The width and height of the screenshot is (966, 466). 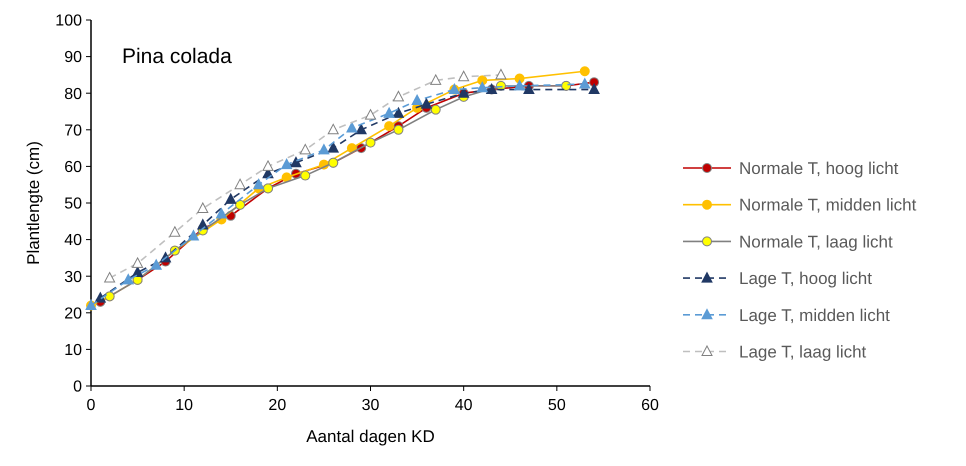 What do you see at coordinates (73, 94) in the screenshot?
I see `y-tick-label: 80` at bounding box center [73, 94].